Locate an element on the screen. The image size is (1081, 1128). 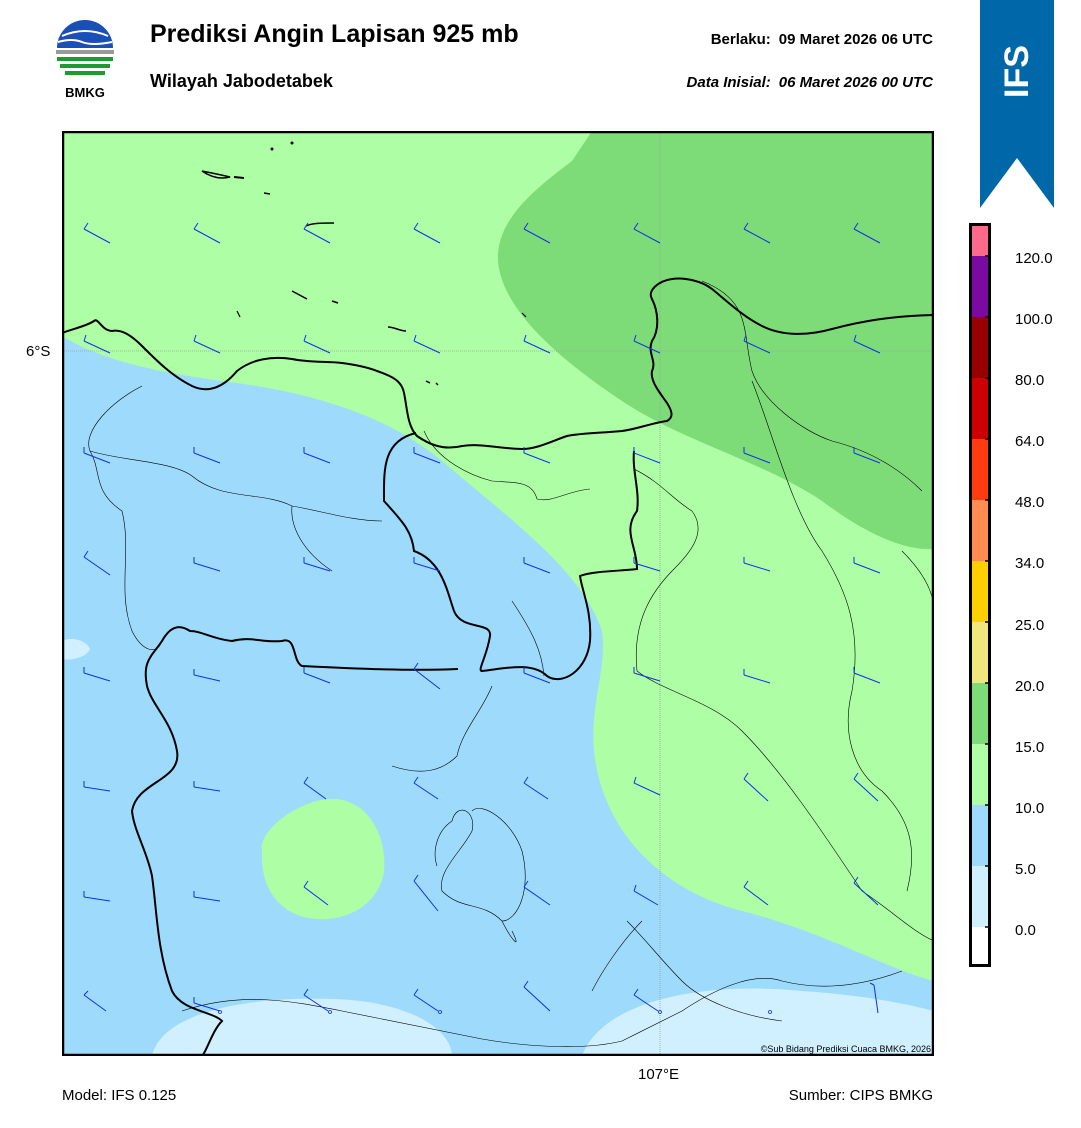
colorbar-label: 48.0 is located at coordinates (1030, 502).